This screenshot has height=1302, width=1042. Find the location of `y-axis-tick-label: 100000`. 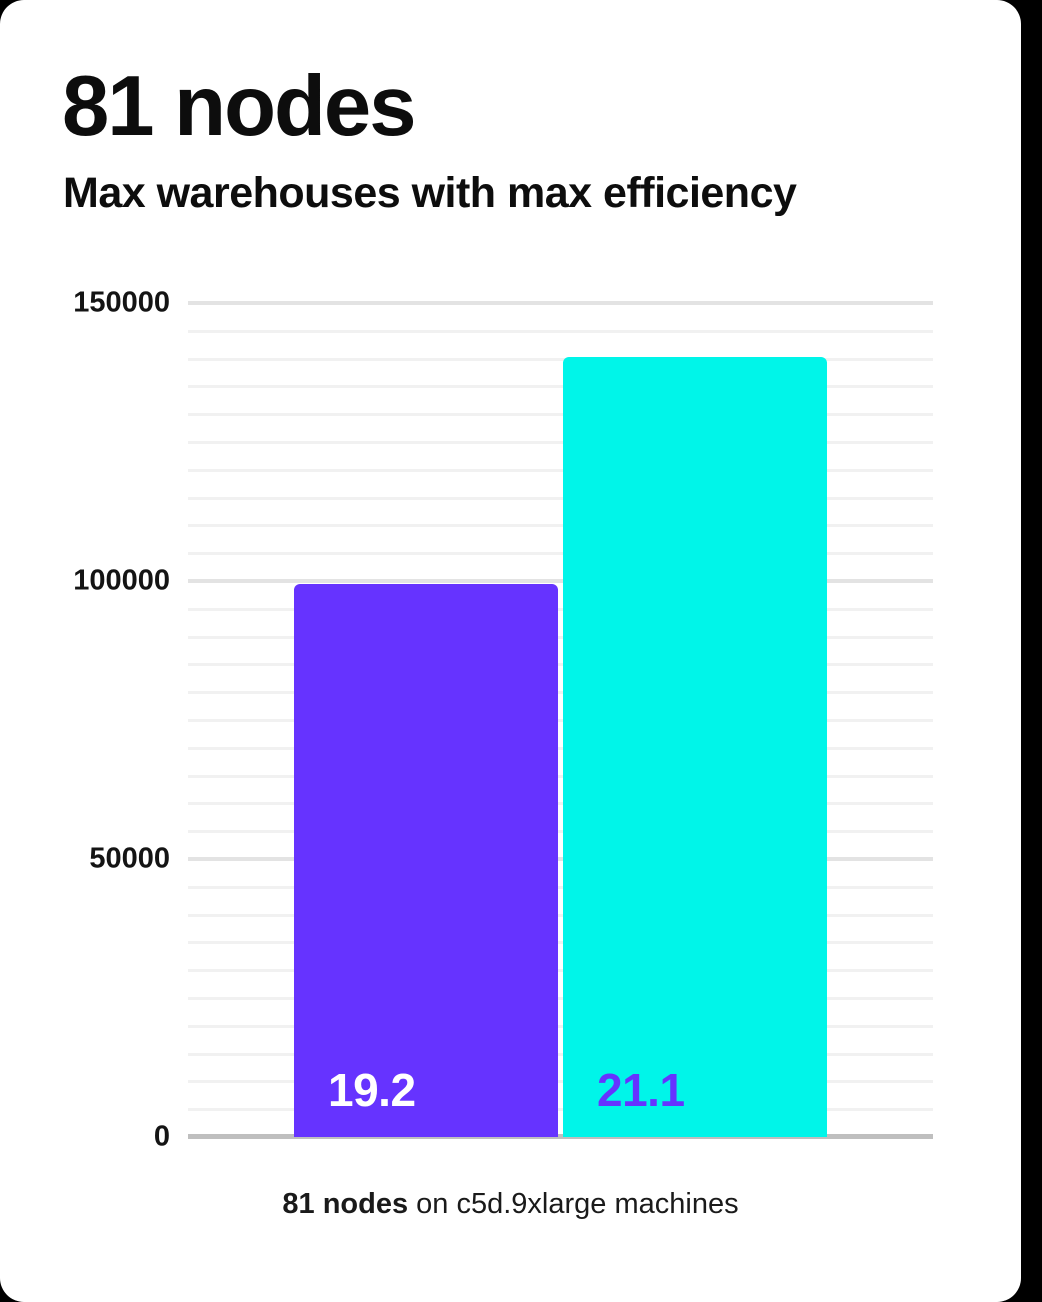

y-axis-tick-label: 100000 is located at coordinates (121, 580).